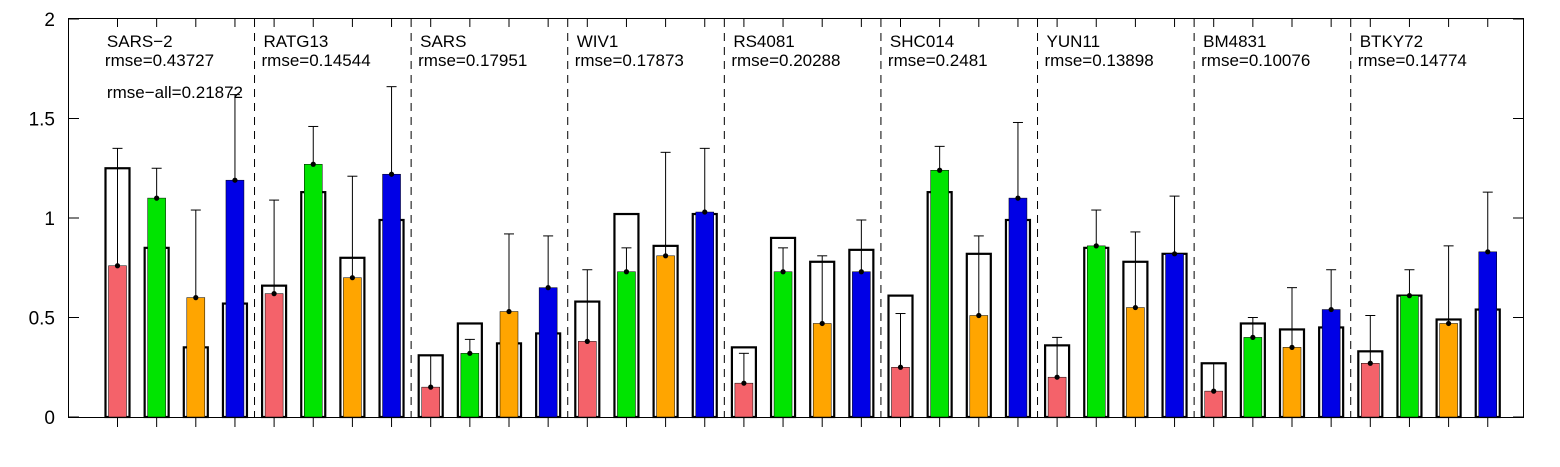 The width and height of the screenshot is (1560, 467). Describe the element at coordinates (1074, 41) in the screenshot. I see `group-name-label: YUN11` at that location.